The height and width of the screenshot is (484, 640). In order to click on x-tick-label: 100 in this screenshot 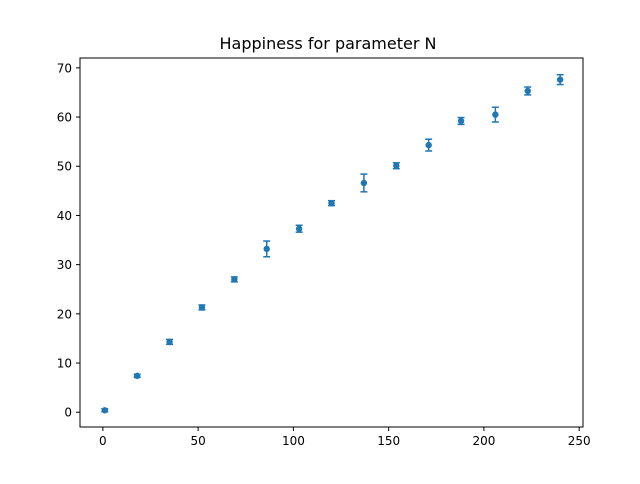, I will do `click(293, 441)`.